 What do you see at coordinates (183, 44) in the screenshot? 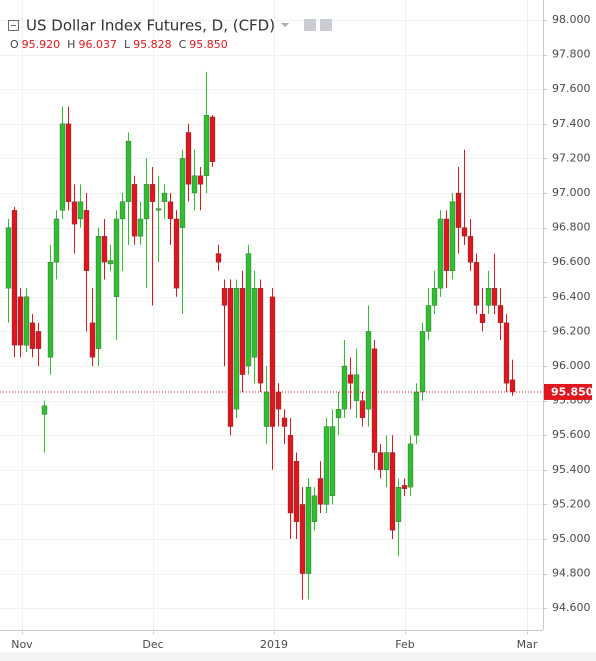
I see `ohlc-key: C` at bounding box center [183, 44].